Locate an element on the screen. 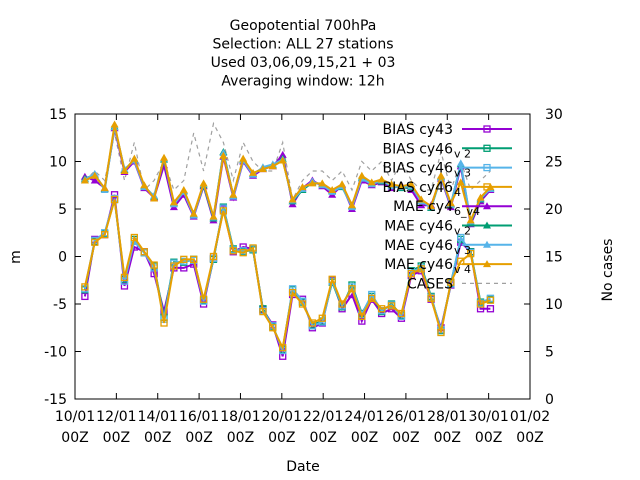 The width and height of the screenshot is (640, 480). legend-label: MAE cy46 is located at coordinates (418, 265).